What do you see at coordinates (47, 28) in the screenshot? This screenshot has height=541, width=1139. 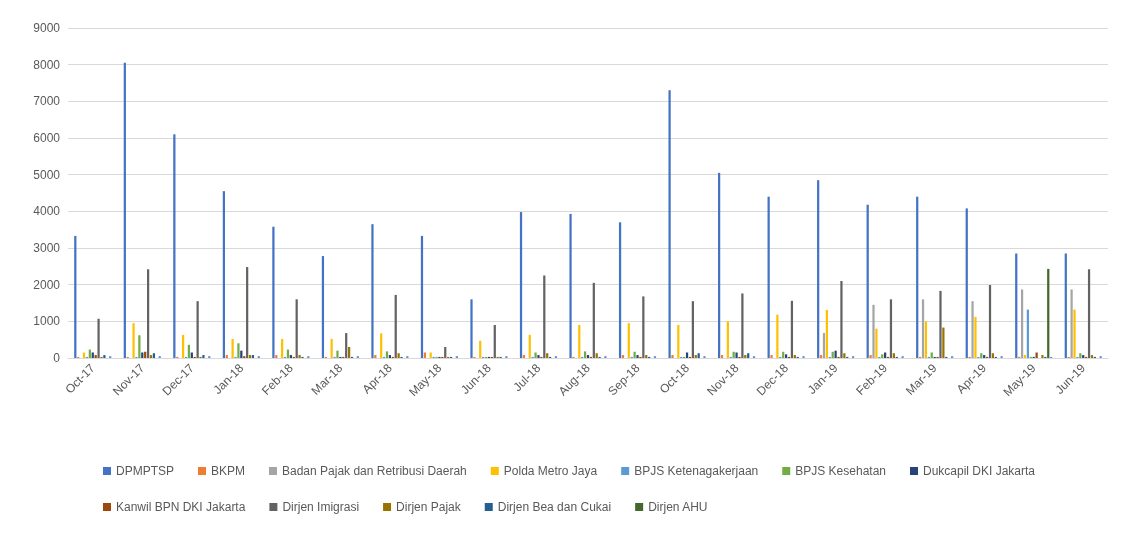 I see `y-tick-label: 9000` at bounding box center [47, 28].